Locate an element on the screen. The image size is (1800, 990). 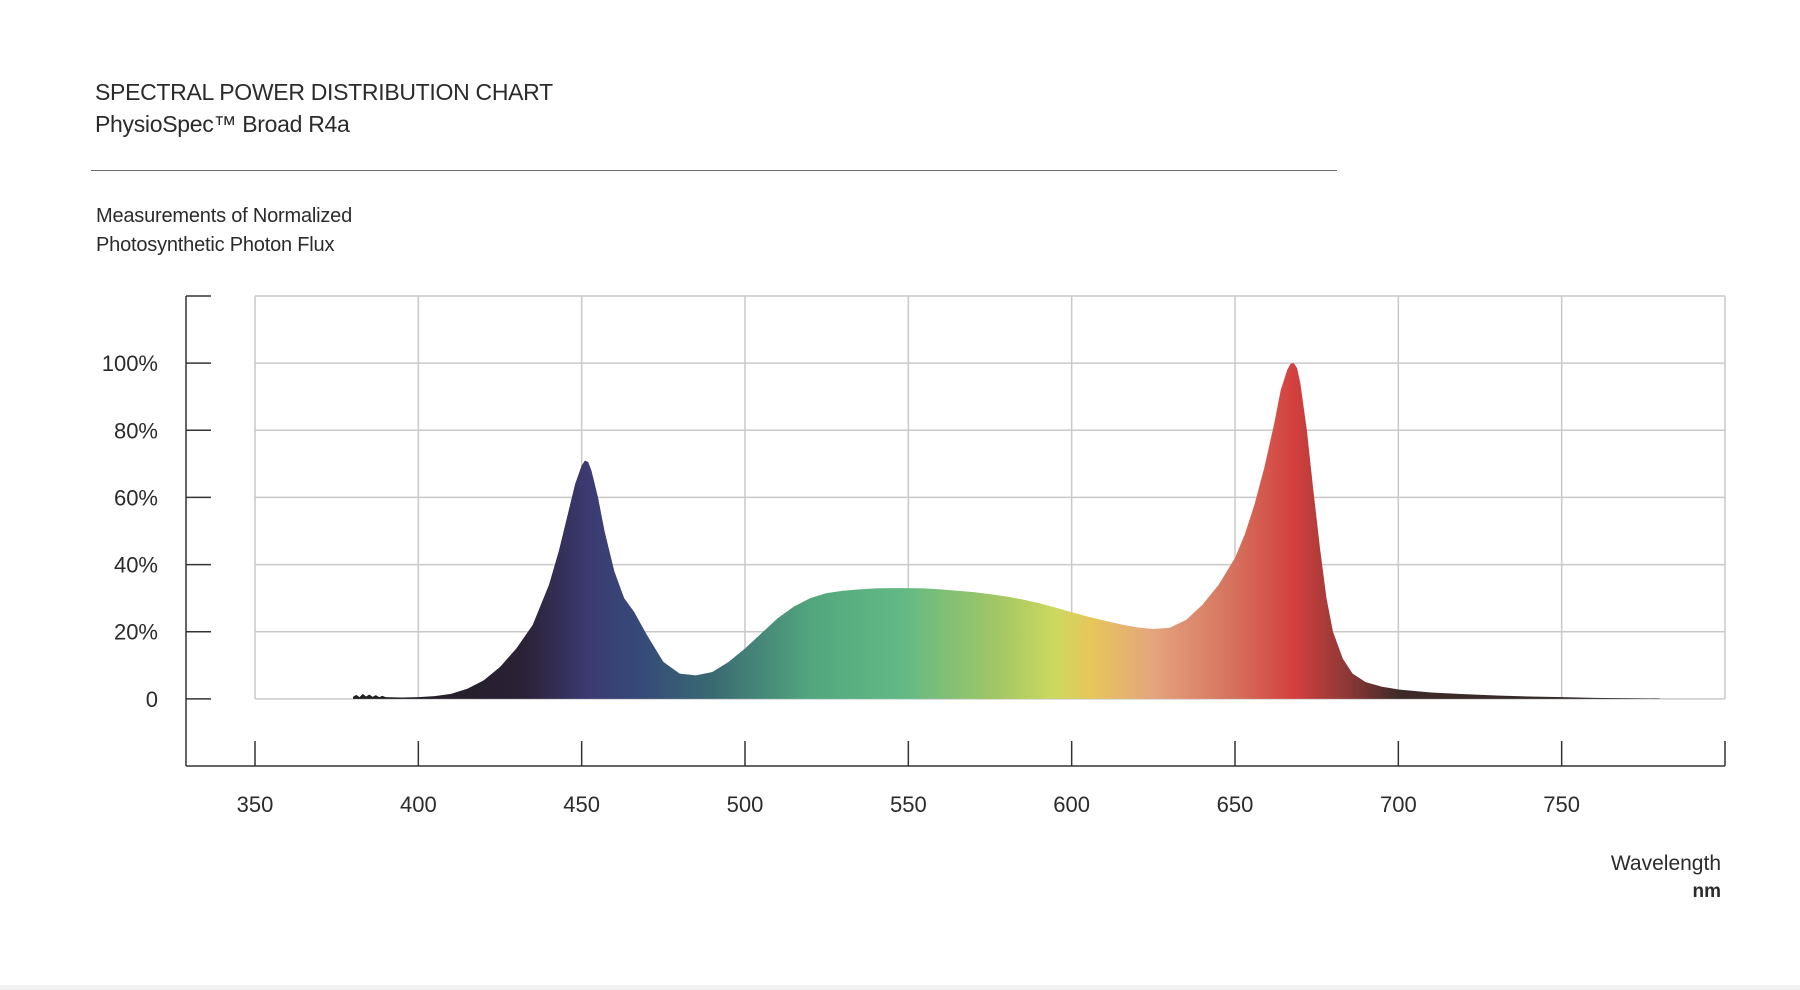
chart-title: SPECTRAL POWER DISTRIBUTION CHART is located at coordinates (324, 92).